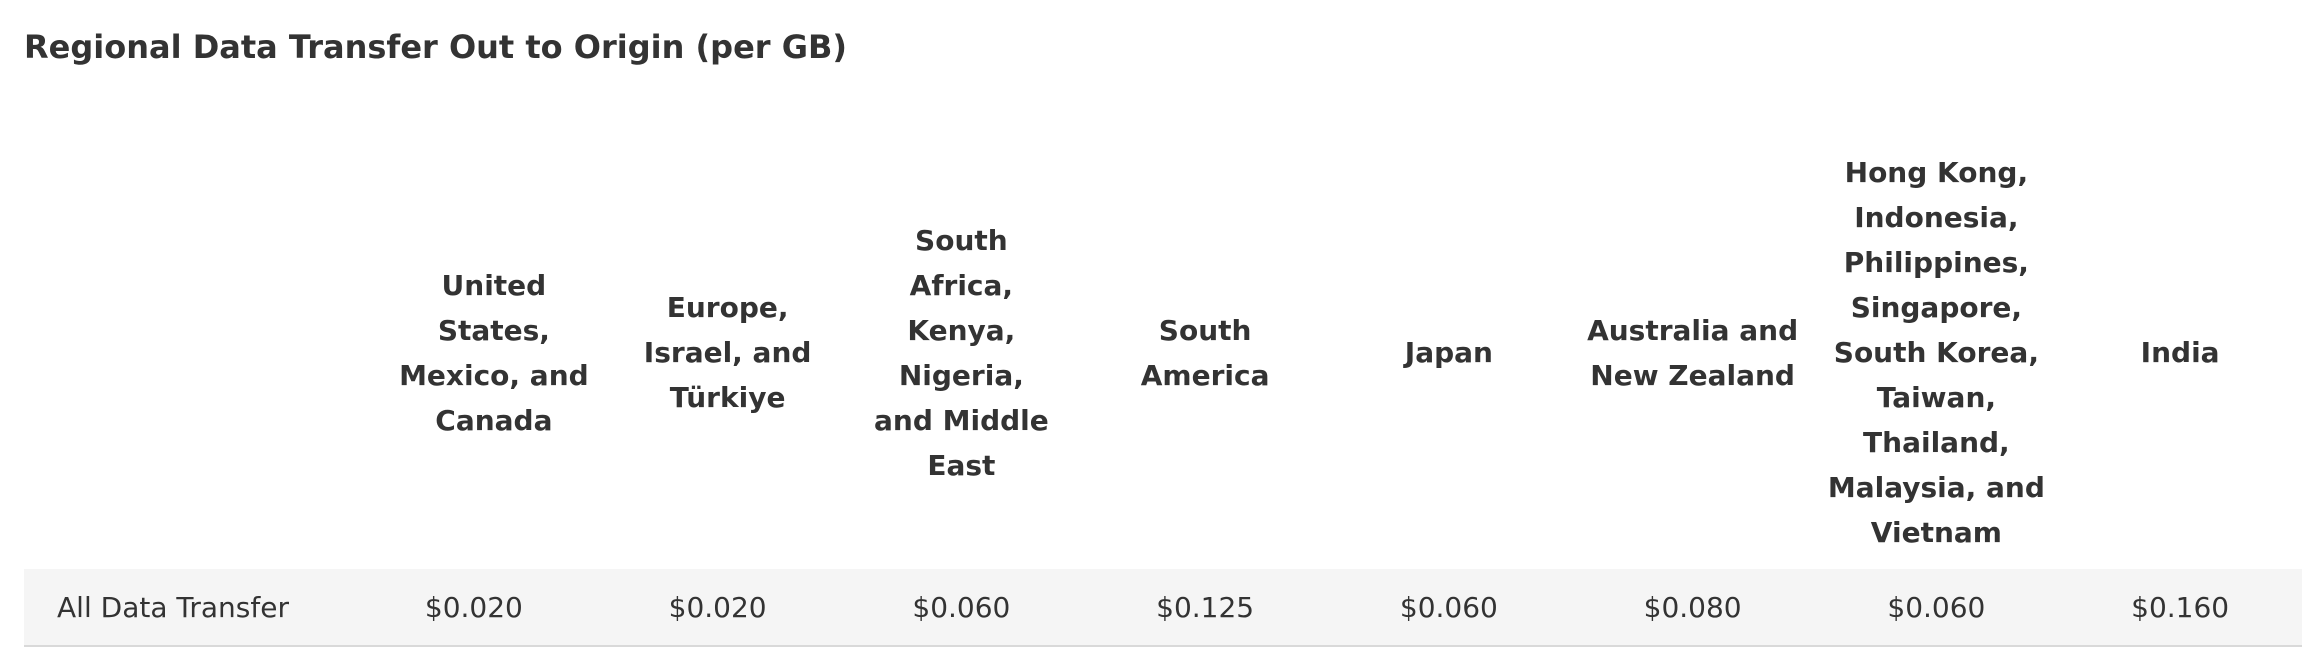 This screenshot has height=647, width=2320. Describe the element at coordinates (474, 607) in the screenshot. I see `price-cell-us-mexico-canada: $0.020` at that location.